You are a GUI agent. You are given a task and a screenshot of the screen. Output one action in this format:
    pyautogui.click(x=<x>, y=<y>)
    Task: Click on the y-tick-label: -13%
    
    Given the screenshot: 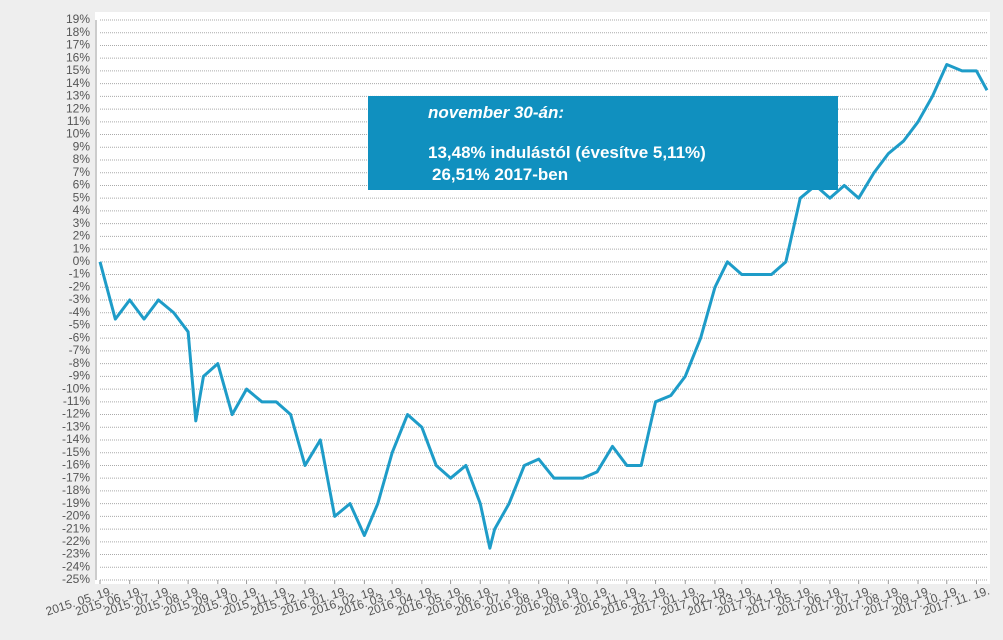 What is the action you would take?
    pyautogui.click(x=76, y=426)
    